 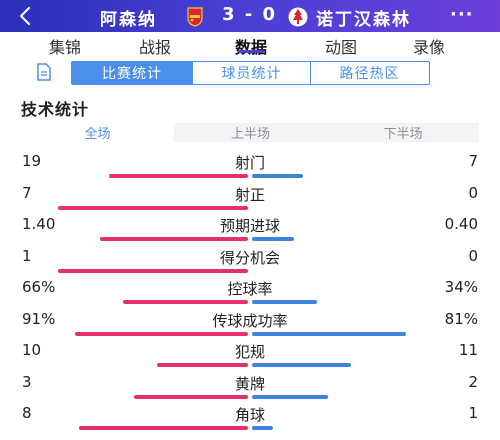 What do you see at coordinates (132, 73) in the screenshot?
I see `segment-match-stats: 比赛统计` at bounding box center [132, 73].